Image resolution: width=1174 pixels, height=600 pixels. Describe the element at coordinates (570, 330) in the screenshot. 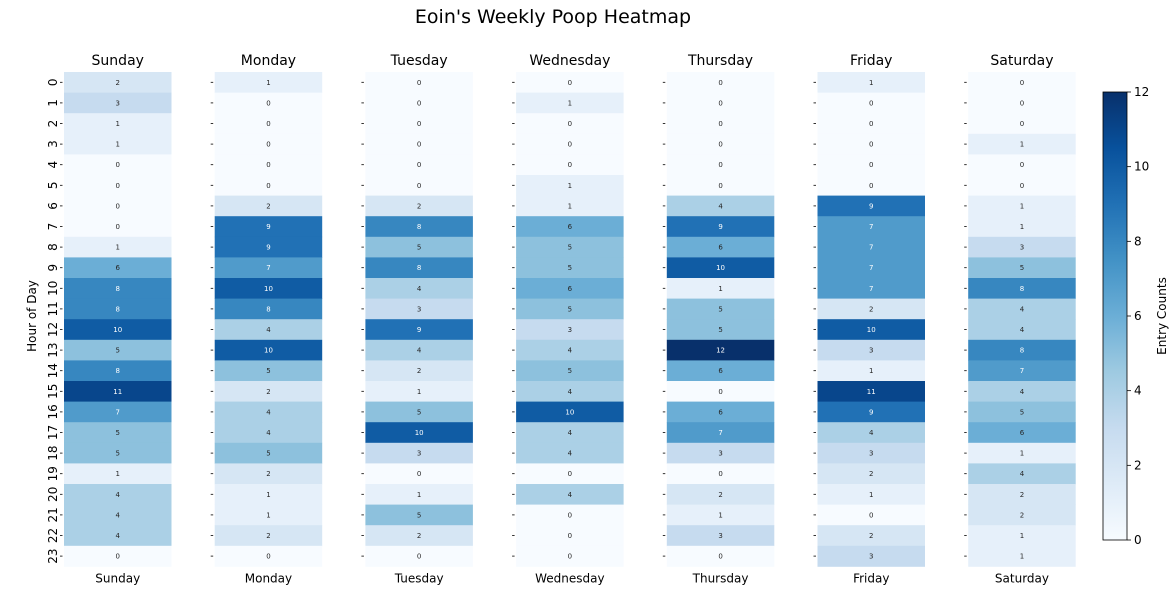

I see `cell-value-label: 3` at that location.